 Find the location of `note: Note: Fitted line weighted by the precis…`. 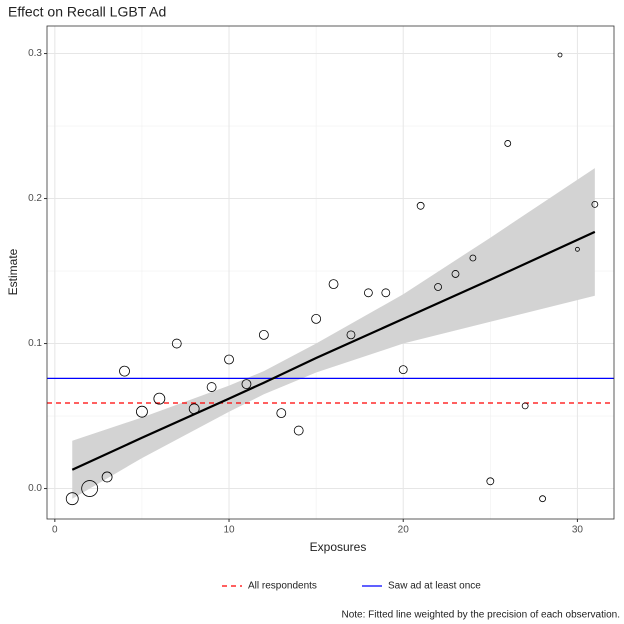

note: Note: Fitted line weighted by the precis… is located at coordinates (481, 615).